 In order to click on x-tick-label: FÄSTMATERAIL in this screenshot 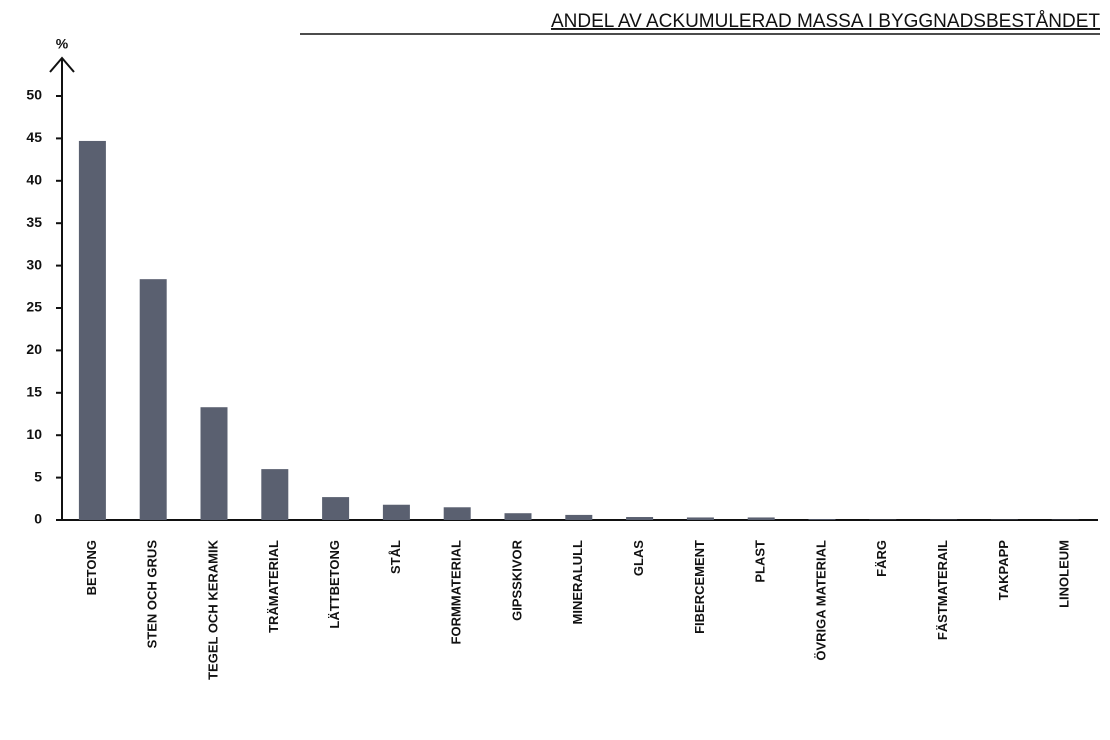, I will do `click(942, 590)`.